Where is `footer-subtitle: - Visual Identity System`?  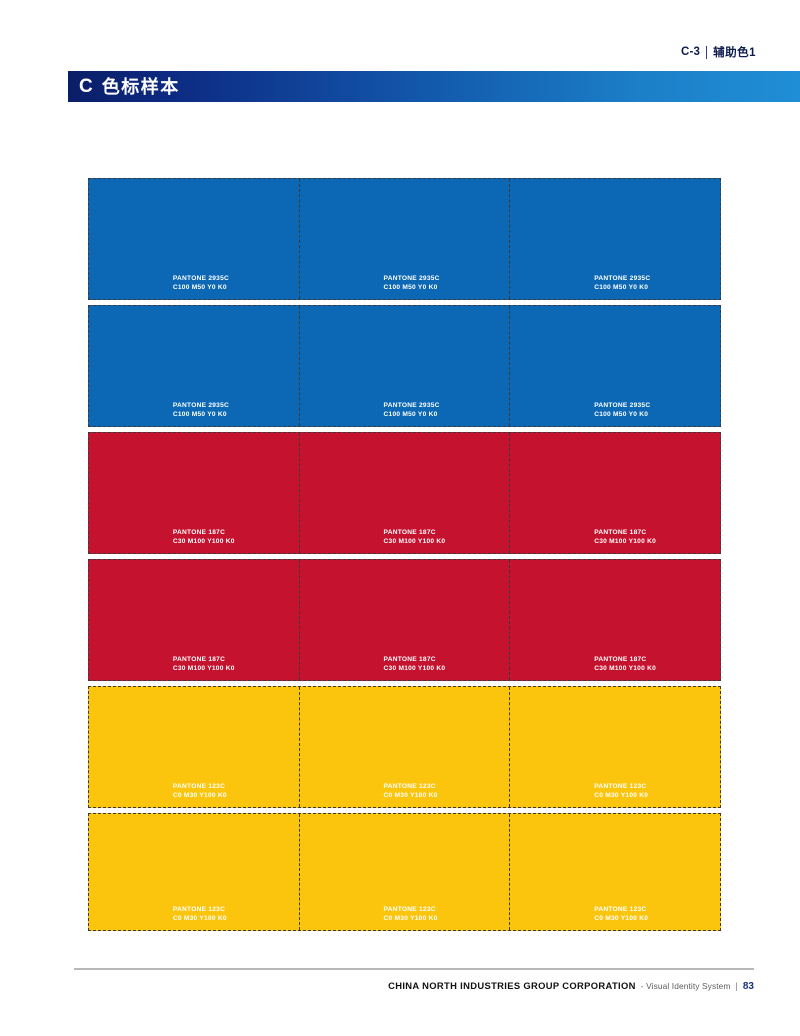
footer-subtitle: - Visual Identity System is located at coordinates (685, 986).